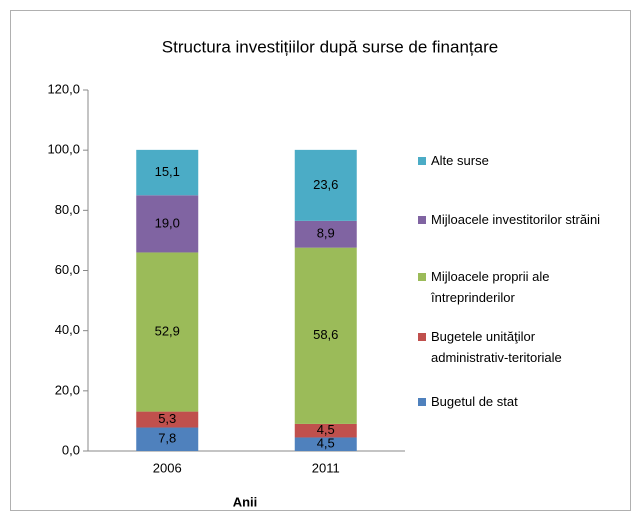 This screenshot has height=512, width=637. I want to click on value-label: 58,6, so click(325, 334).